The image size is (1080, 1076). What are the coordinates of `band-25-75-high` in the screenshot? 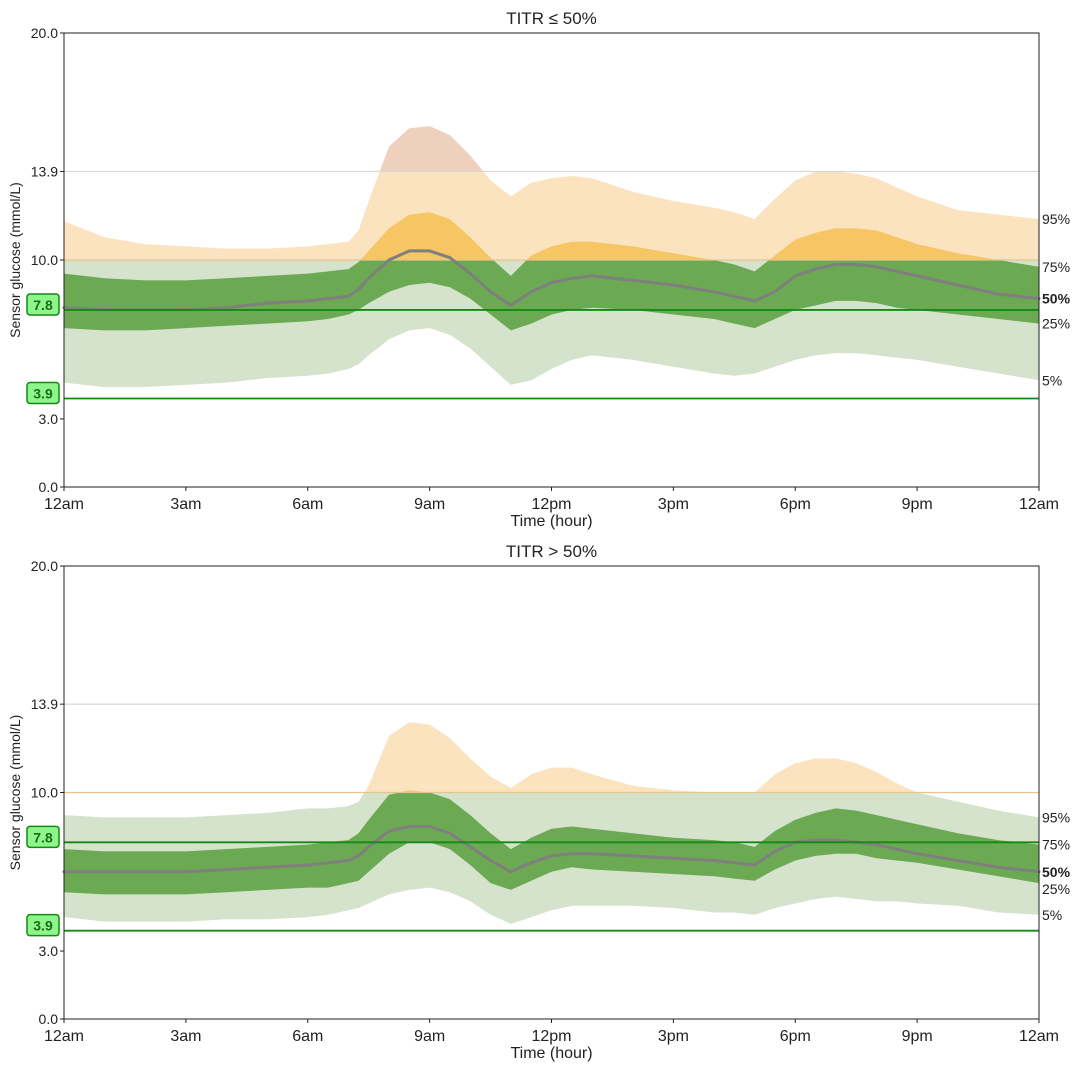 It's located at (679, 236).